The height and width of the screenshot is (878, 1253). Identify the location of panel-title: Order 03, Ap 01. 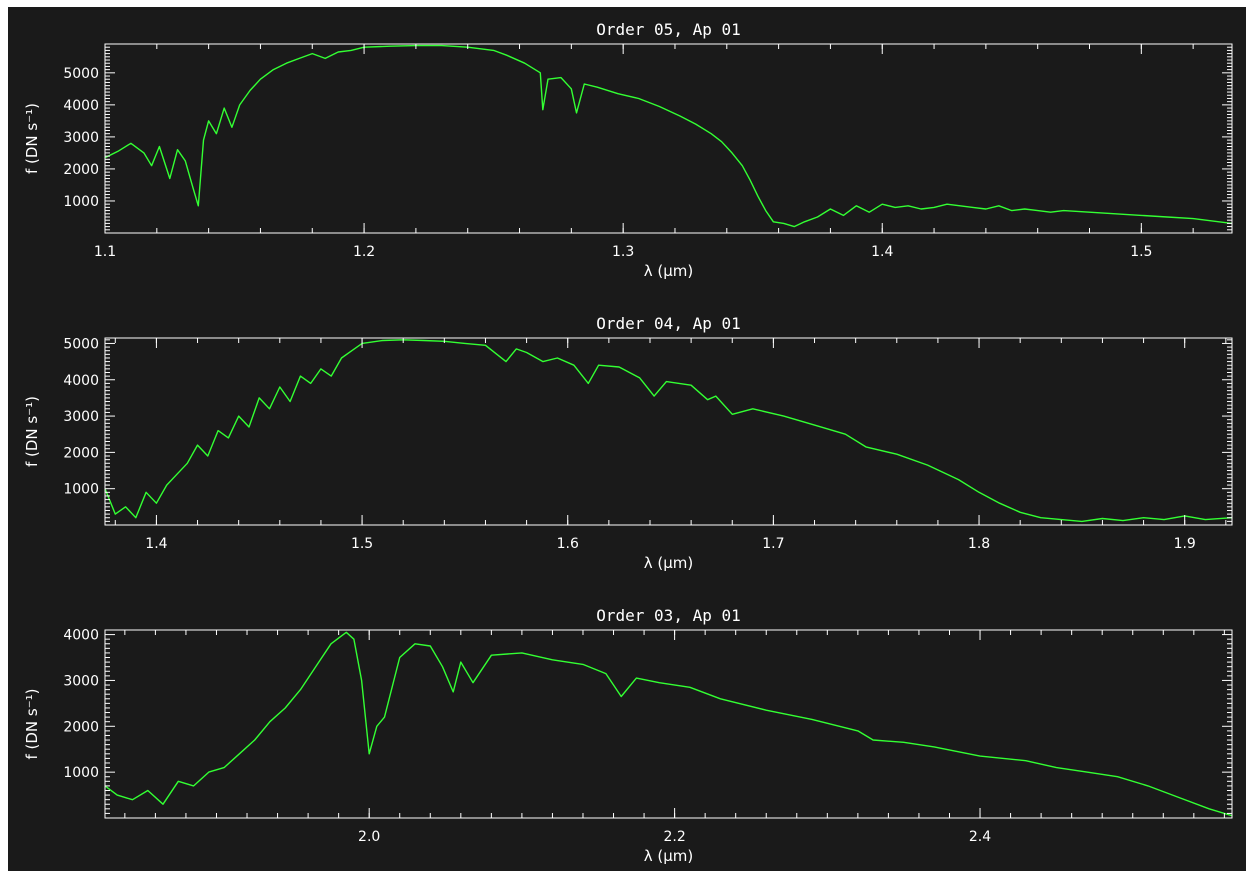
(668, 615).